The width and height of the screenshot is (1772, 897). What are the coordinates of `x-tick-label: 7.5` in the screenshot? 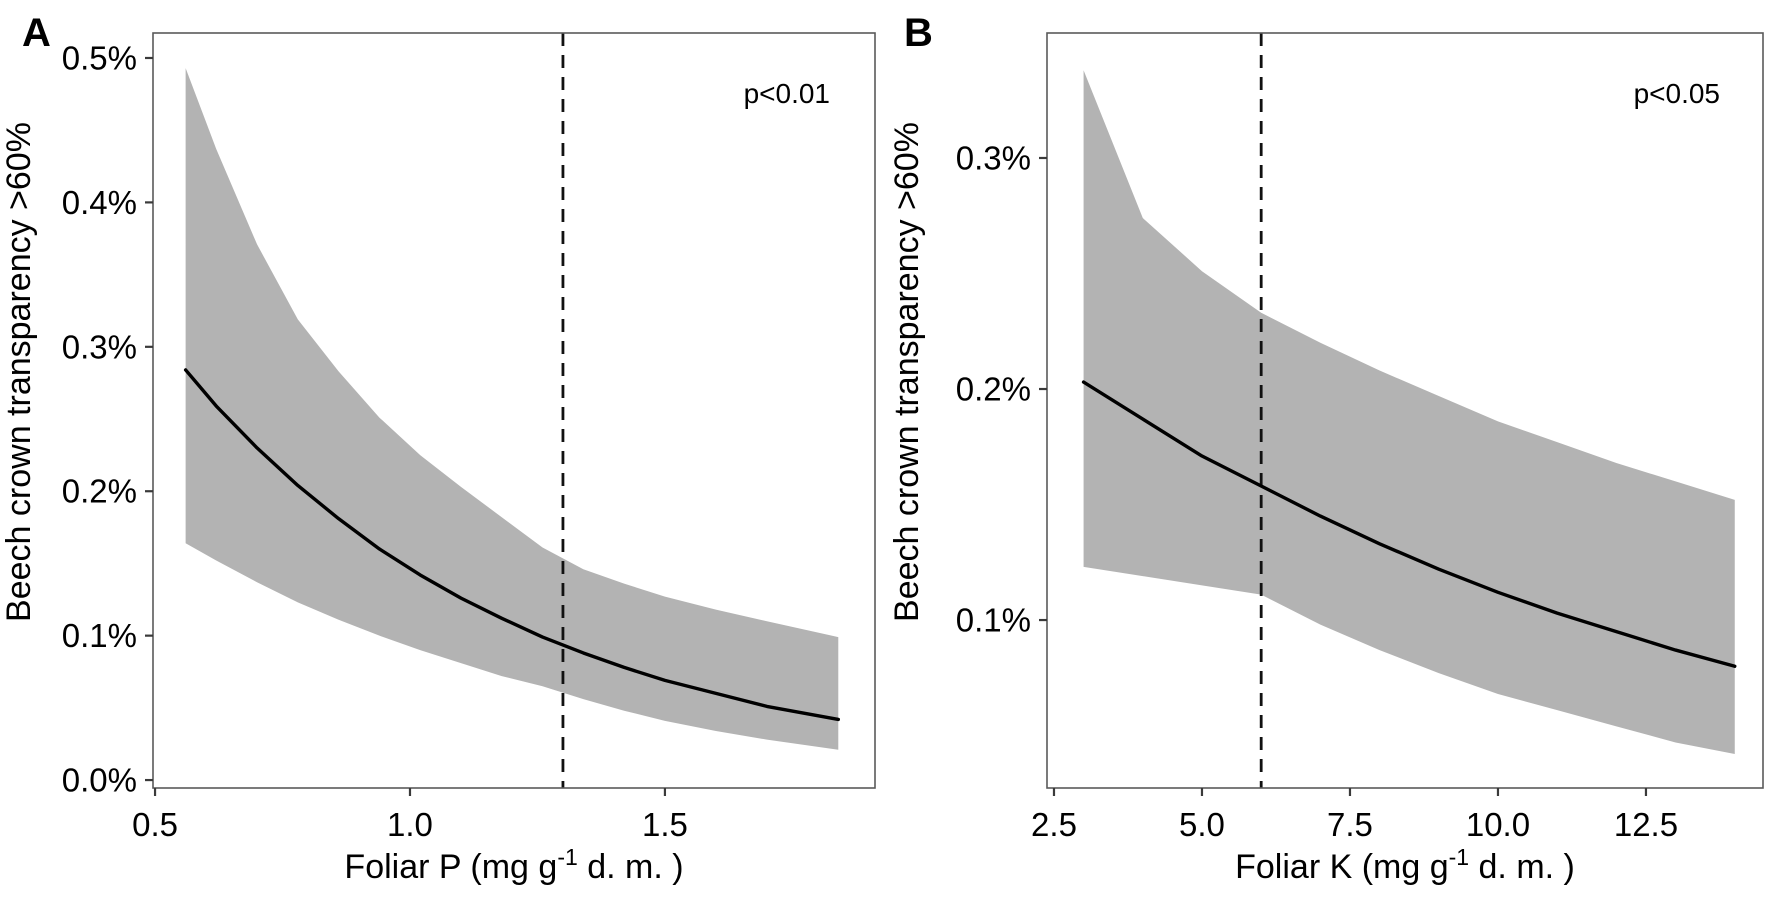 It's located at (1350, 824).